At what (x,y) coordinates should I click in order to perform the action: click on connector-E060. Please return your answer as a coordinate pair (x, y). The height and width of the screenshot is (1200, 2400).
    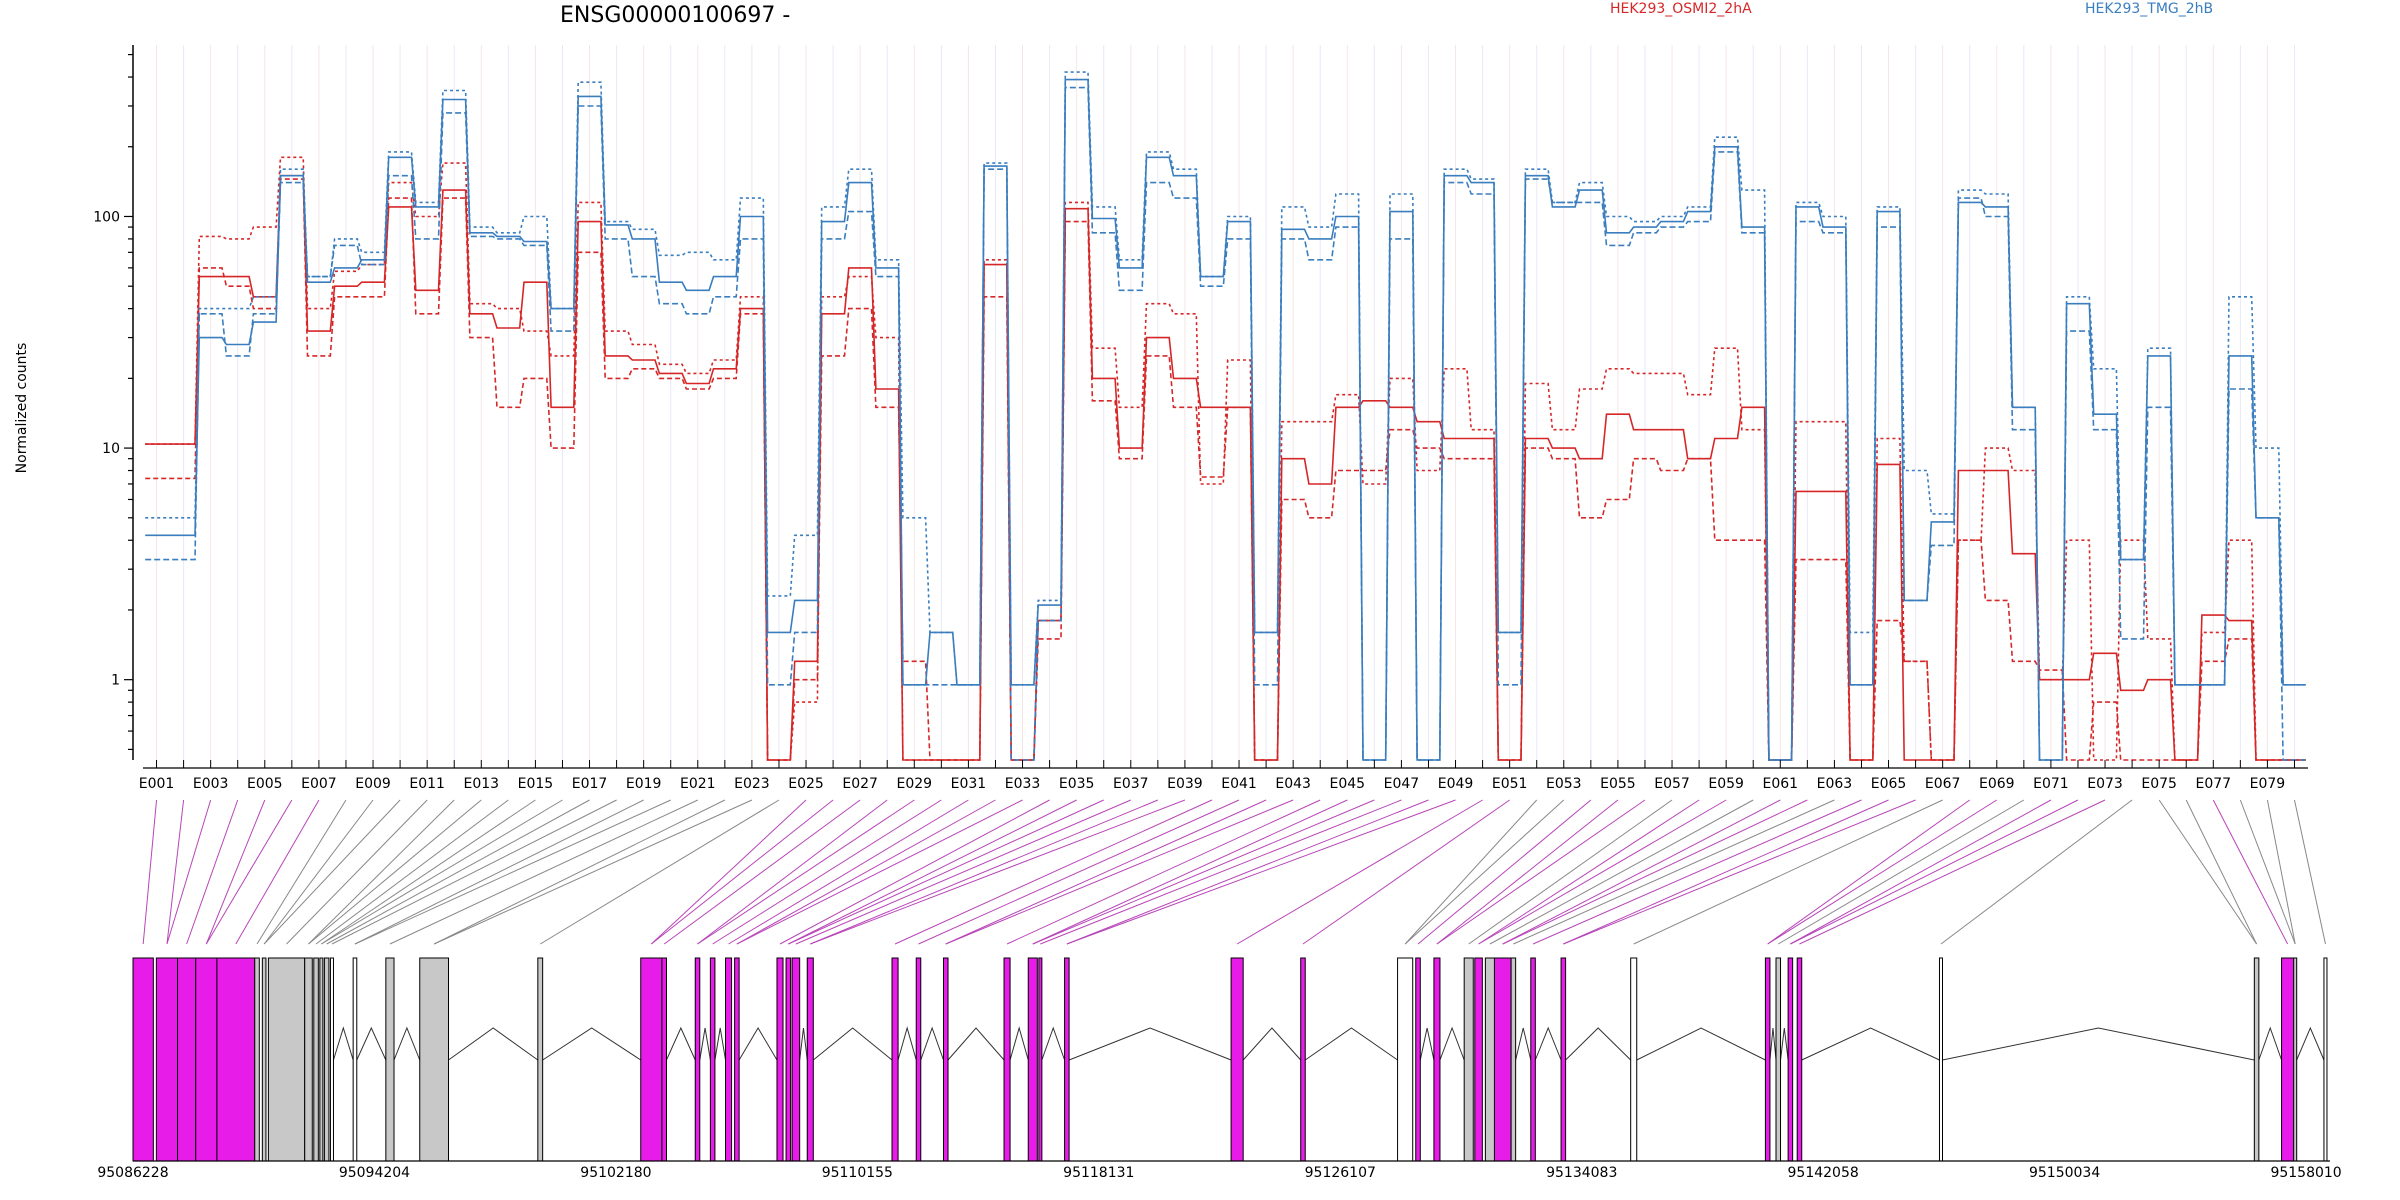
    Looking at the image, I should click on (1621, 872).